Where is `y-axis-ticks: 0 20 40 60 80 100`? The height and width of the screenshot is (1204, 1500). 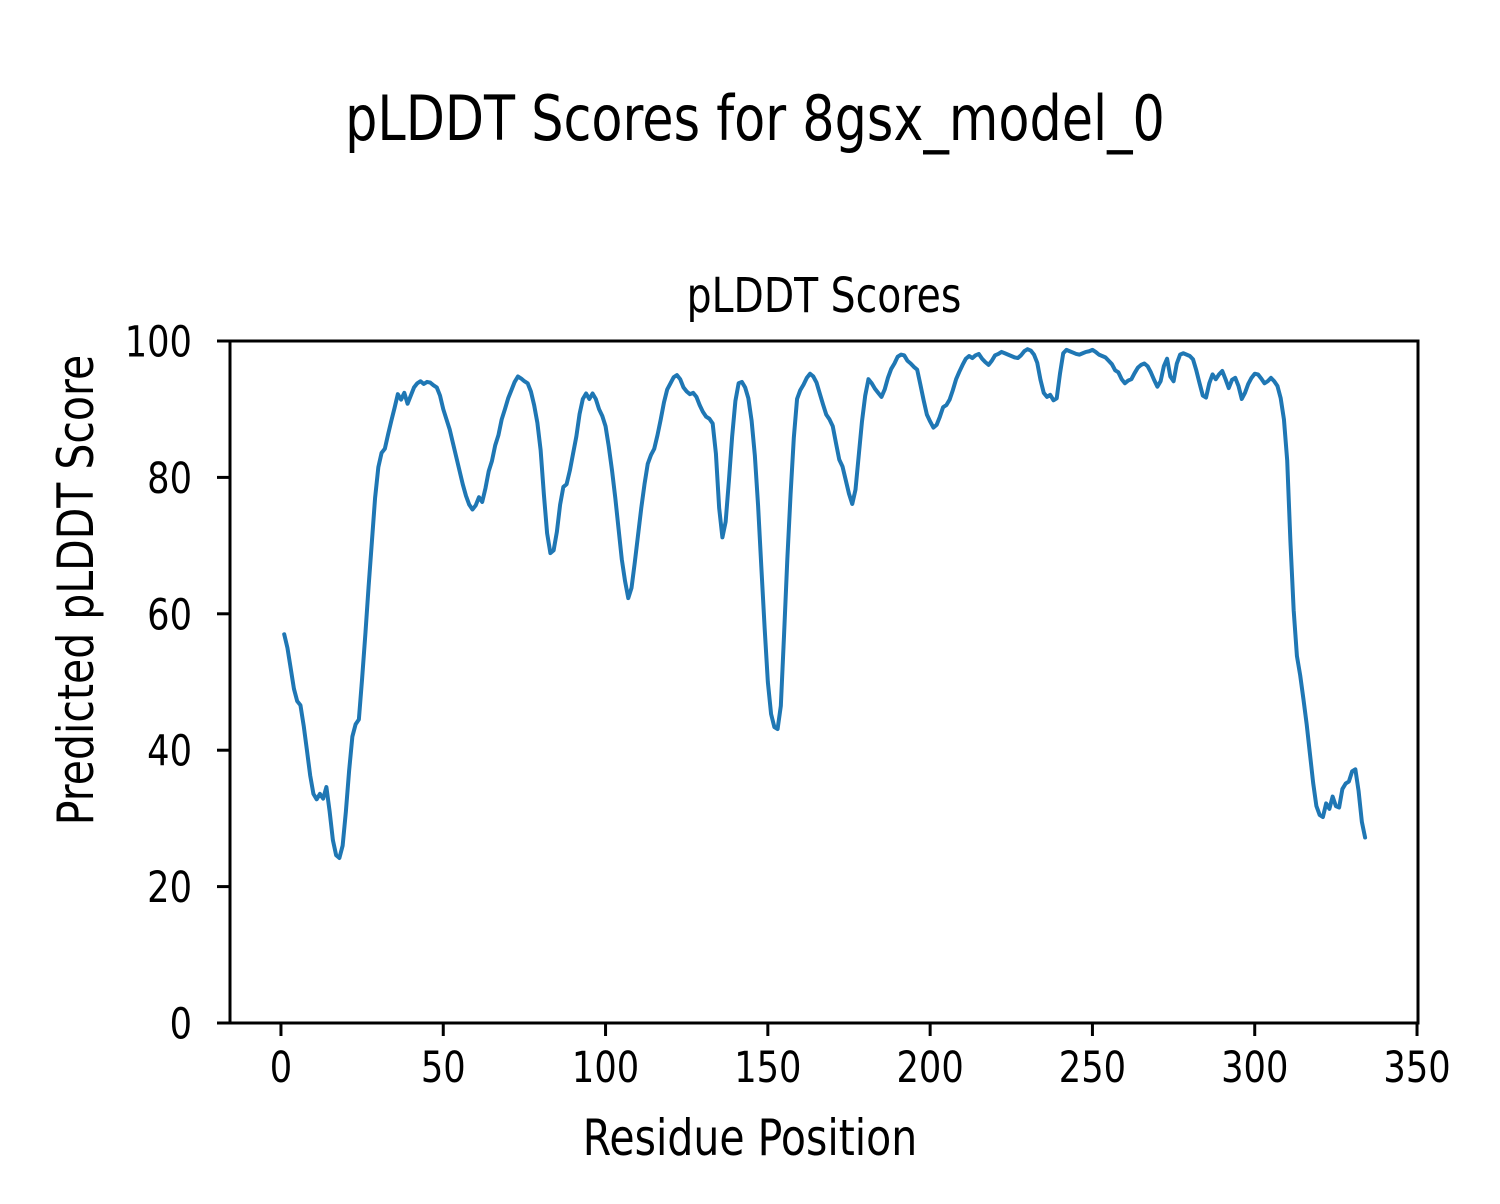
y-axis-ticks: 0 20 40 60 80 100 is located at coordinates (177, 683).